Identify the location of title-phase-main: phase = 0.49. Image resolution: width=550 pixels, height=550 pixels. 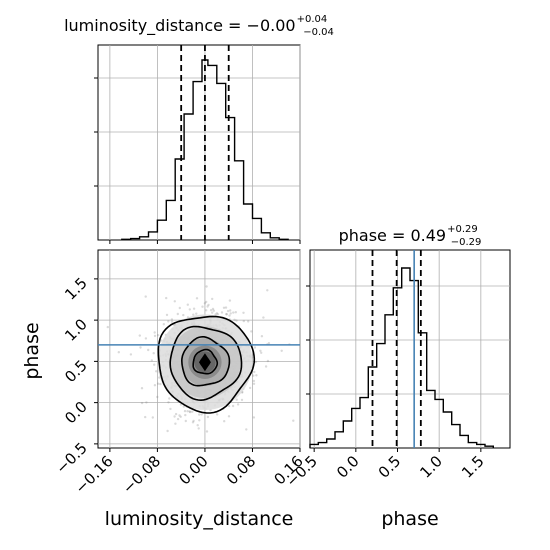
(392, 235).